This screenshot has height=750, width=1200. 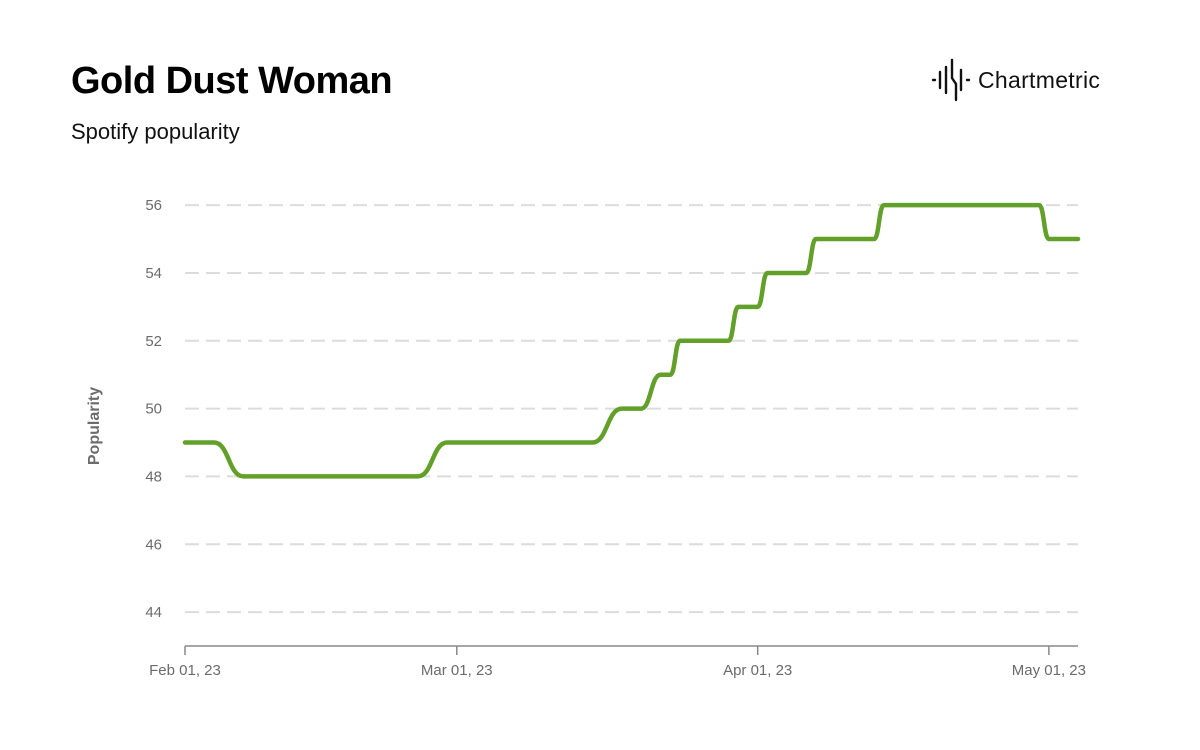 I want to click on x-tick-label: Mar 01, 23, so click(x=457, y=670).